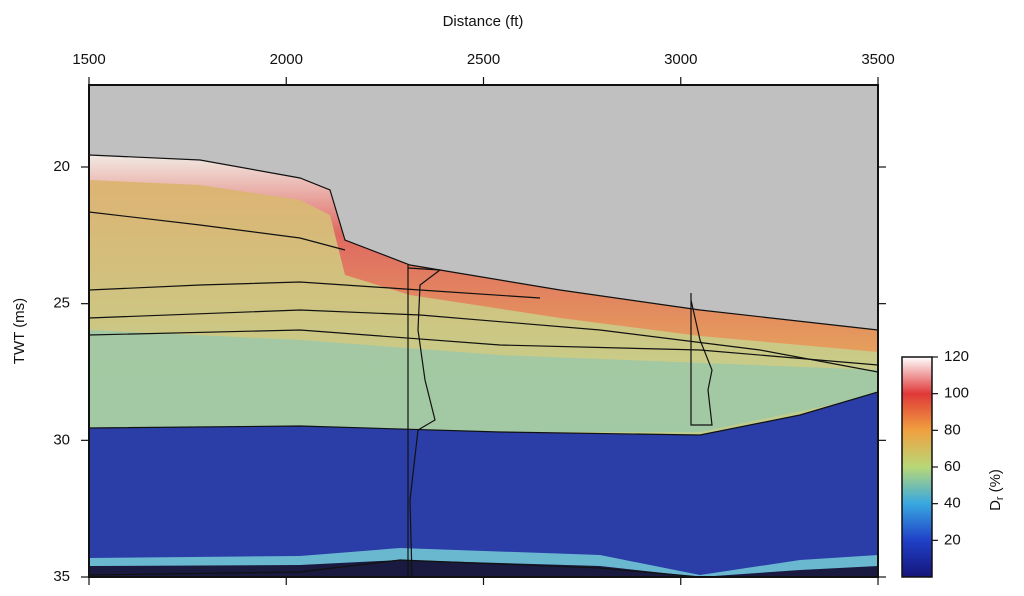 The image size is (1024, 596). Describe the element at coordinates (956, 393) in the screenshot. I see `colorbar-tick-label: 100` at that location.